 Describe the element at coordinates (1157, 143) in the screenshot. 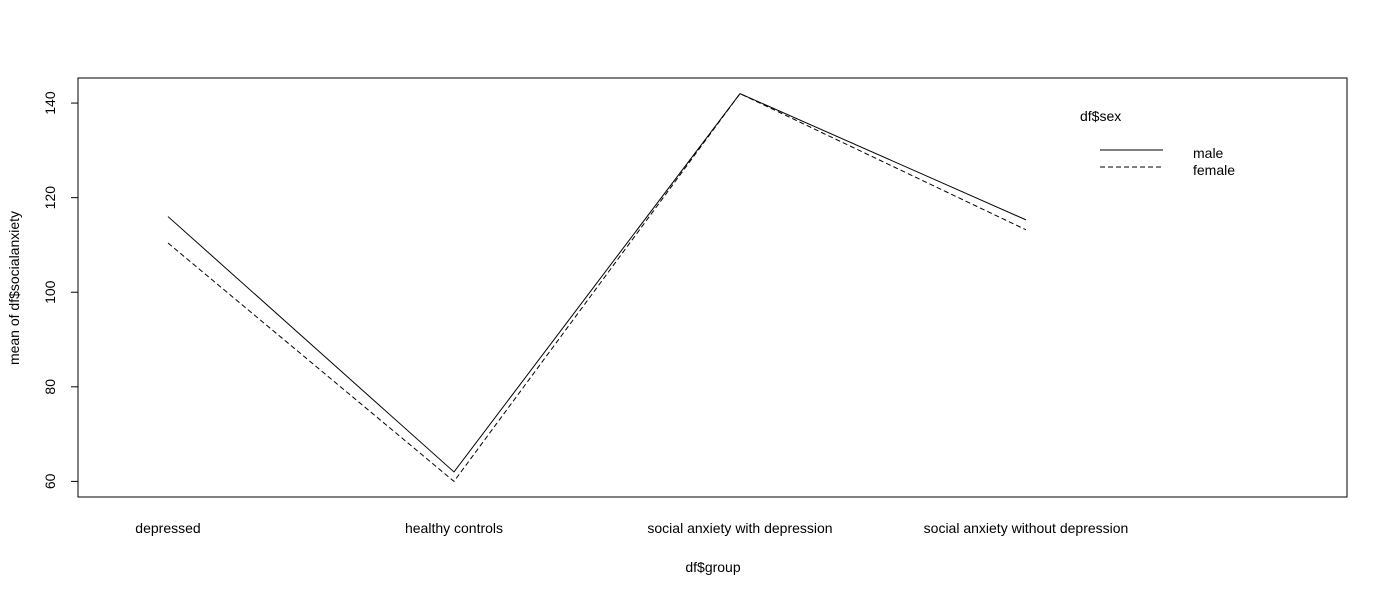

I see `legend: df$sex male female` at that location.